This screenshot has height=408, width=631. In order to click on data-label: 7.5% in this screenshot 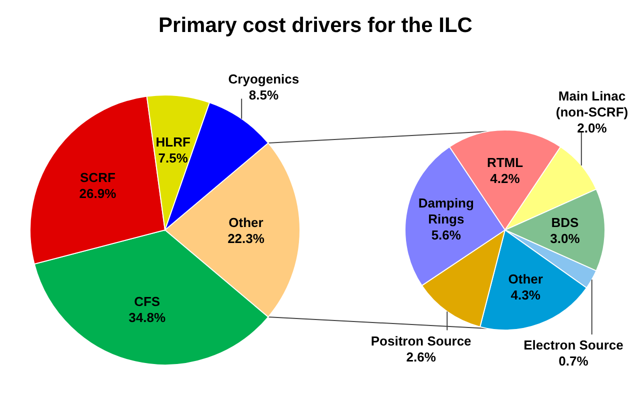, I will do `click(173, 158)`.